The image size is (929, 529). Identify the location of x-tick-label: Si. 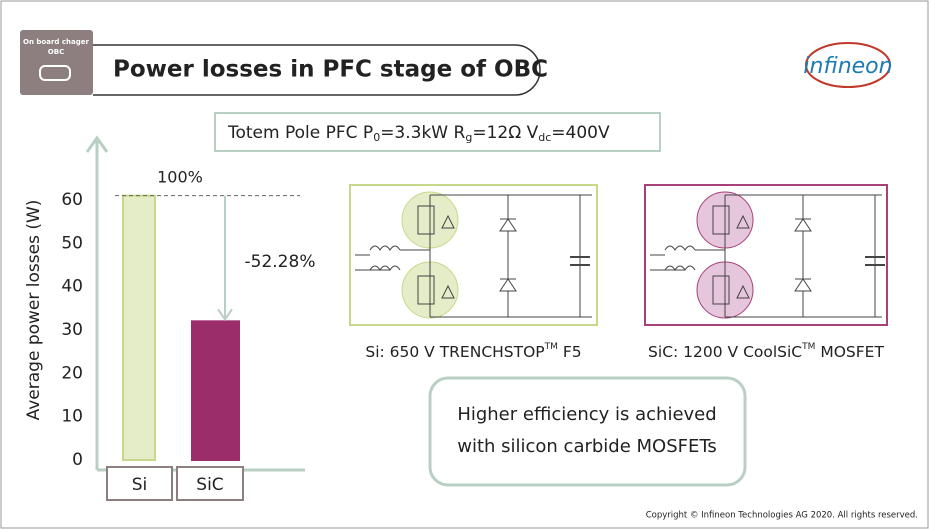
(140, 485).